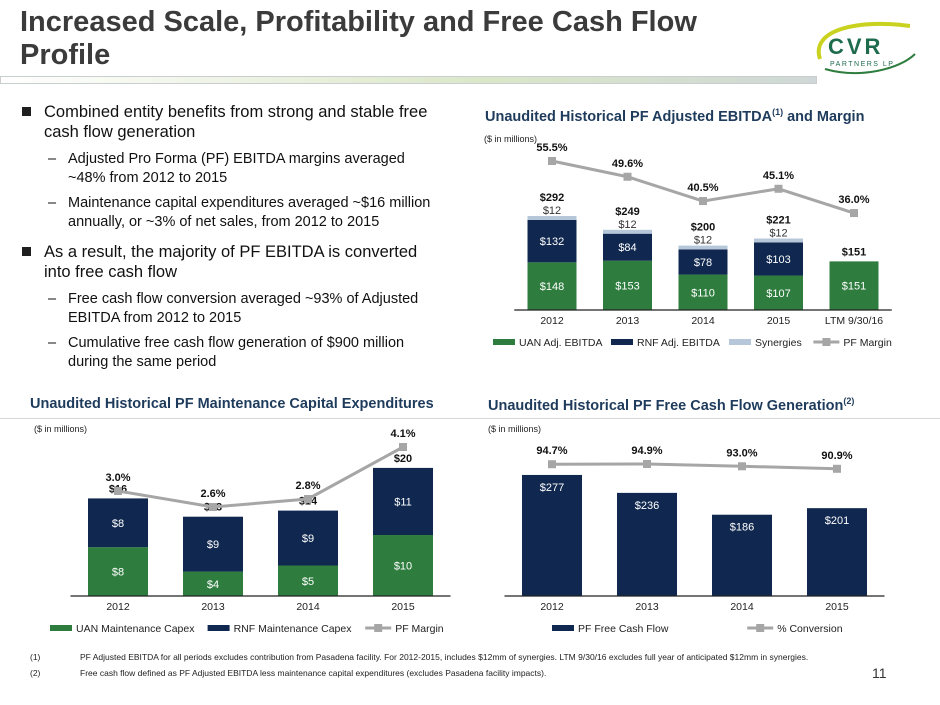  I want to click on line--conversion, so click(694, 466).